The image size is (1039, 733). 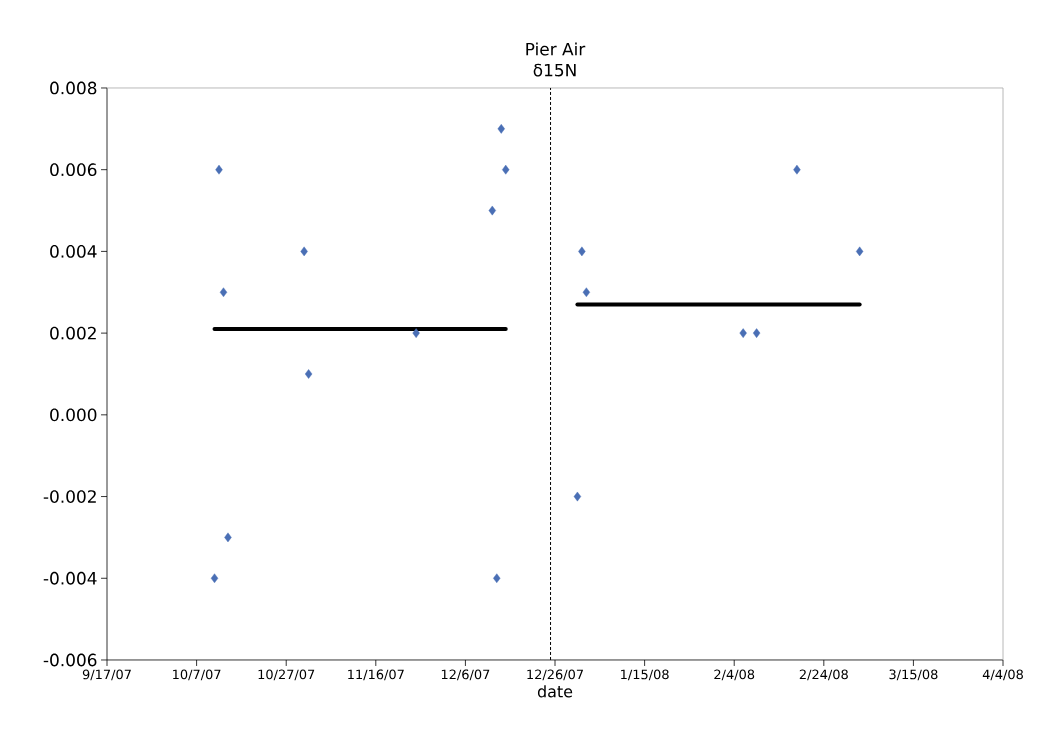 What do you see at coordinates (197, 675) in the screenshot?
I see `x-tick-label: 10/7/07` at bounding box center [197, 675].